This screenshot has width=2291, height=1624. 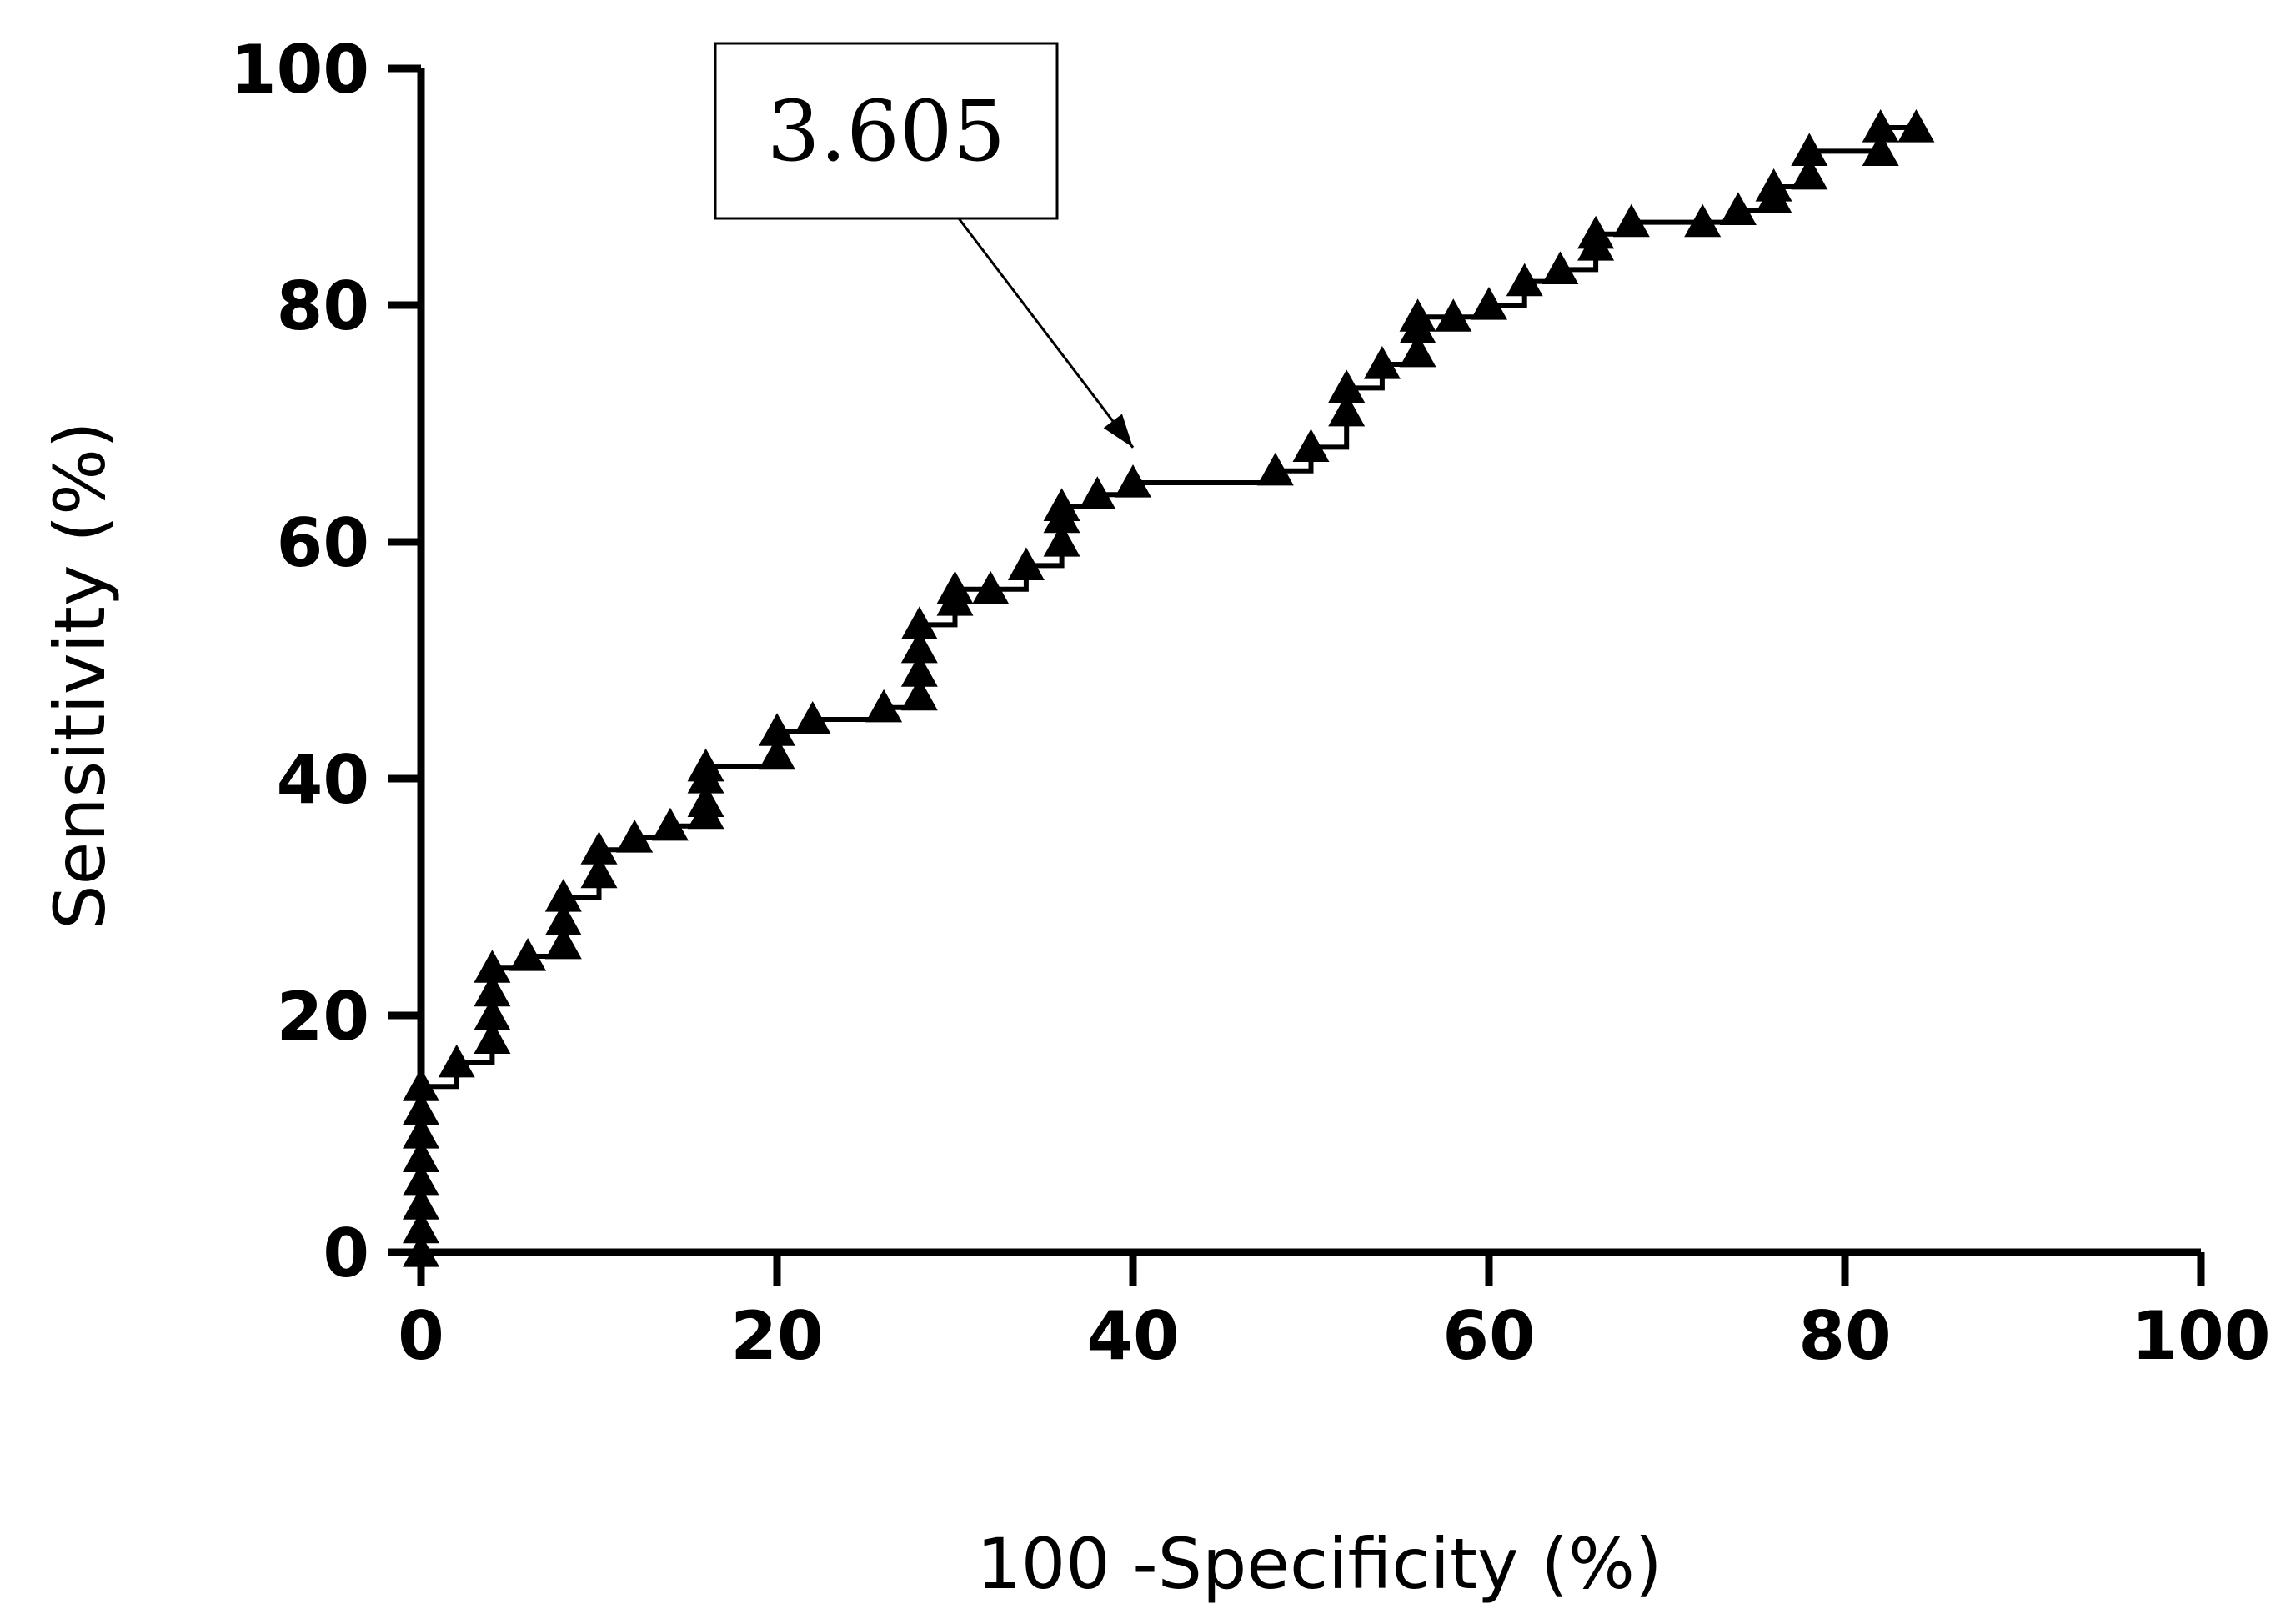 I want to click on y-tick-label: 0, so click(x=346, y=1254).